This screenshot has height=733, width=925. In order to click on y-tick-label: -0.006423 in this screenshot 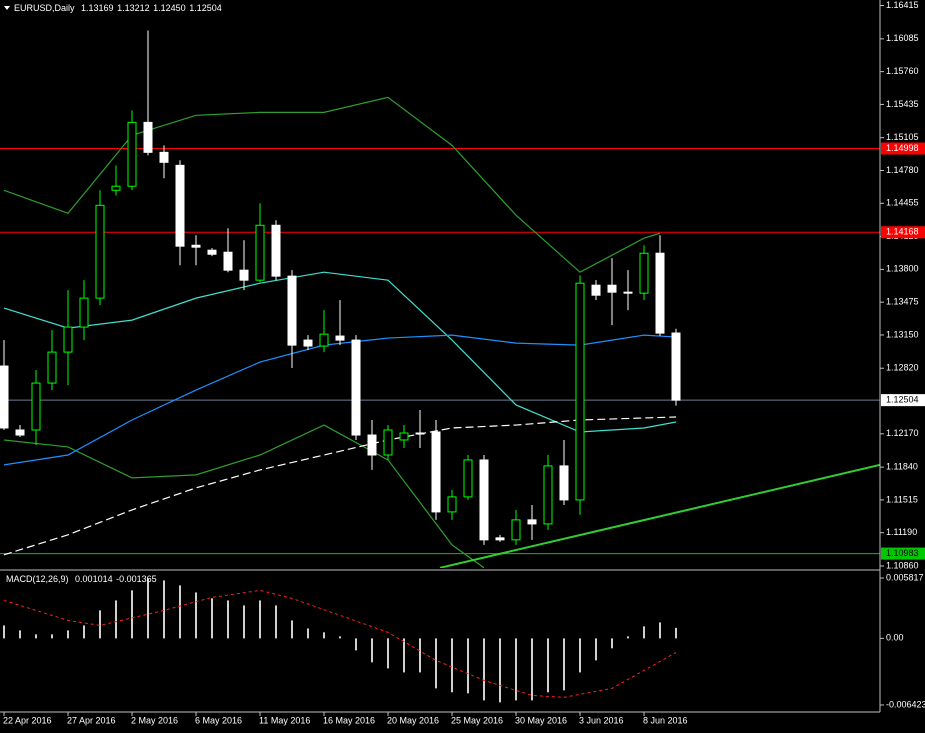, I will do `click(905, 704)`.